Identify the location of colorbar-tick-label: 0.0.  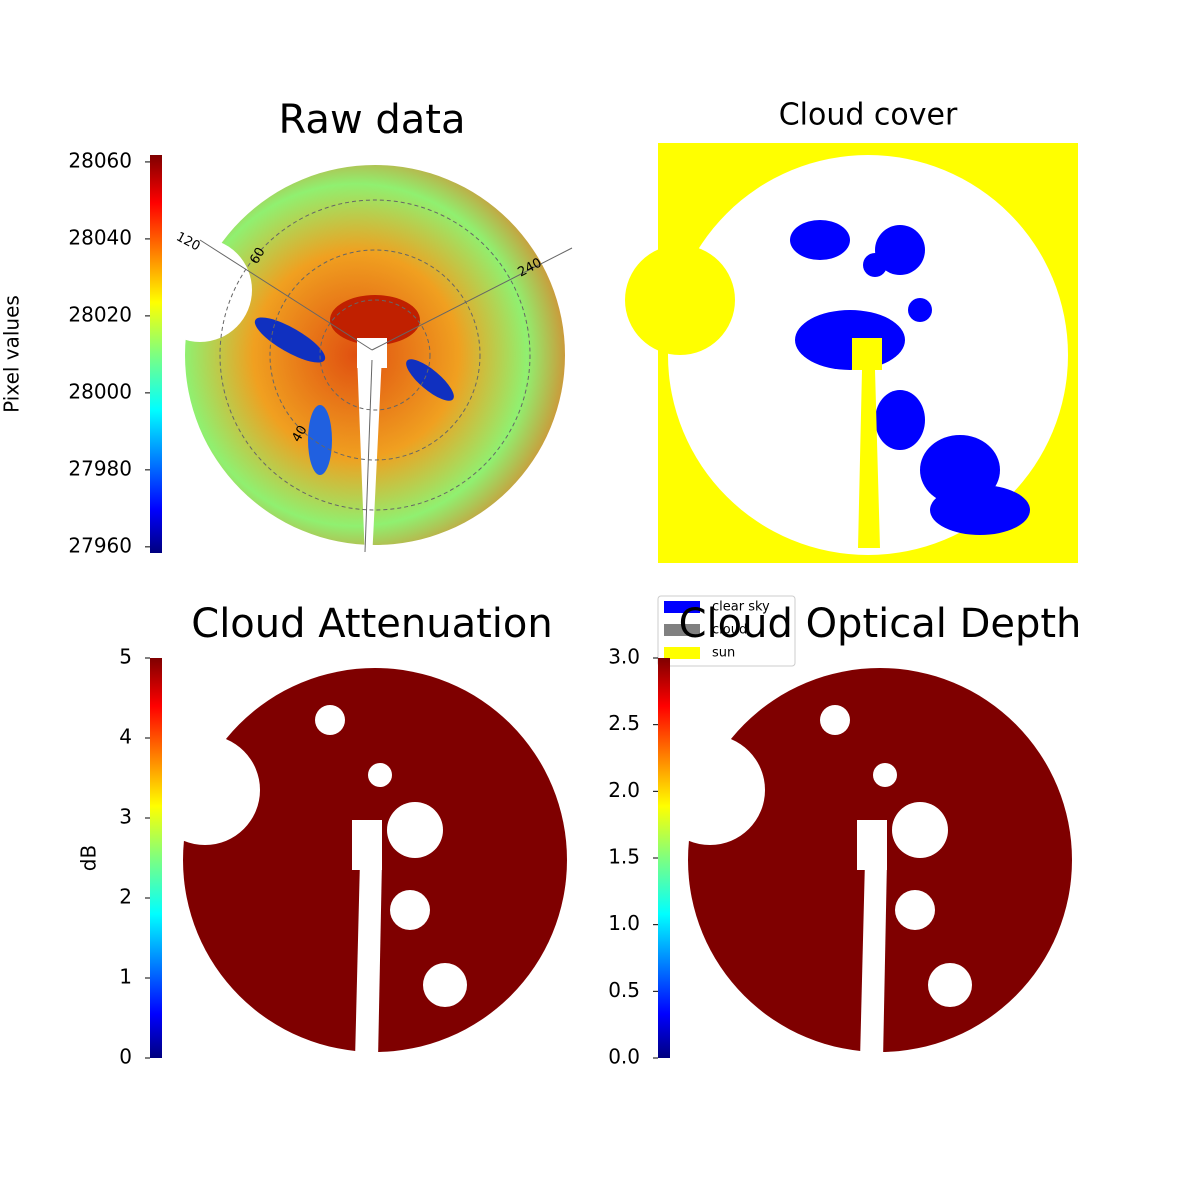
(624, 1057).